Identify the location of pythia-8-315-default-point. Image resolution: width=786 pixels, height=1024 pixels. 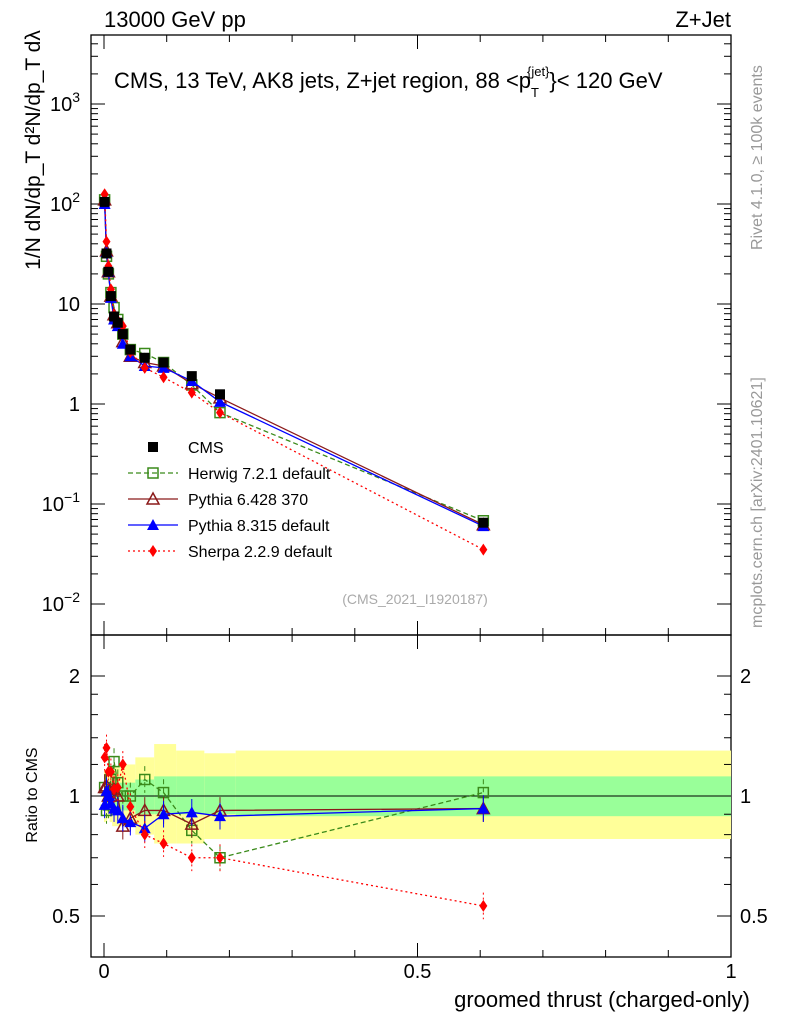
(219, 401).